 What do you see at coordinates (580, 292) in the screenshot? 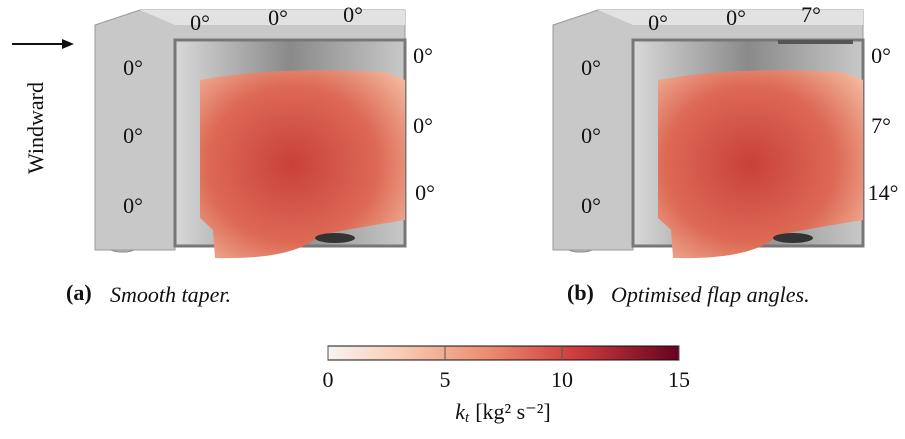
I see `panel-tag: (b)` at bounding box center [580, 292].